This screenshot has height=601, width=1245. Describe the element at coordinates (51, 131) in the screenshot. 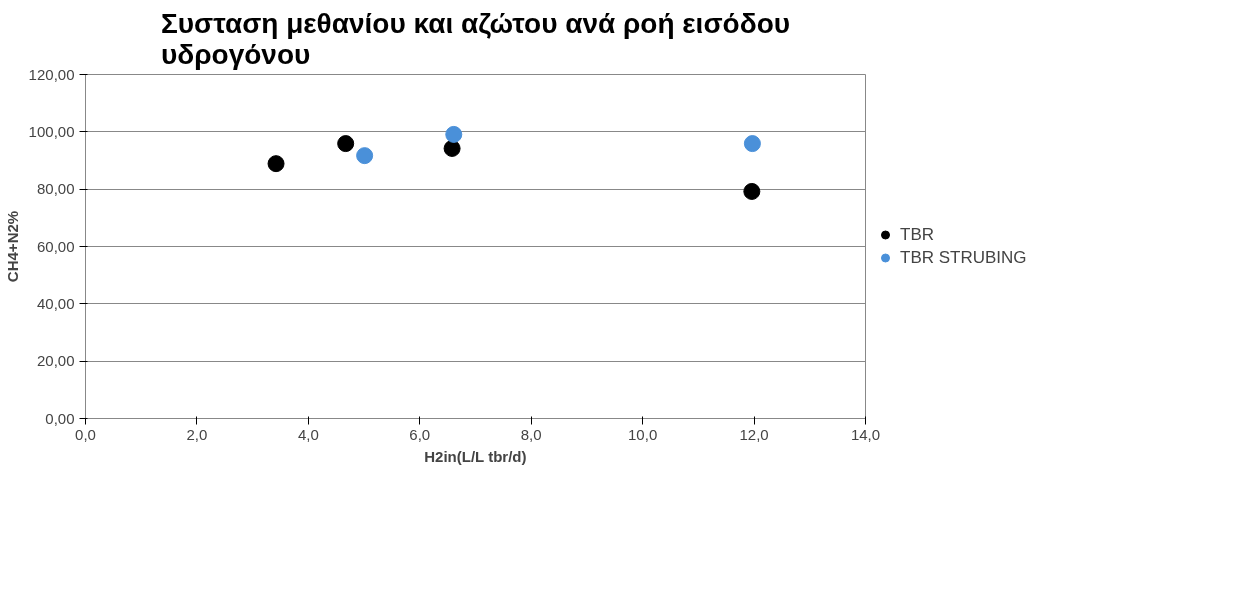

I see `y-tick-label: 100,00` at that location.